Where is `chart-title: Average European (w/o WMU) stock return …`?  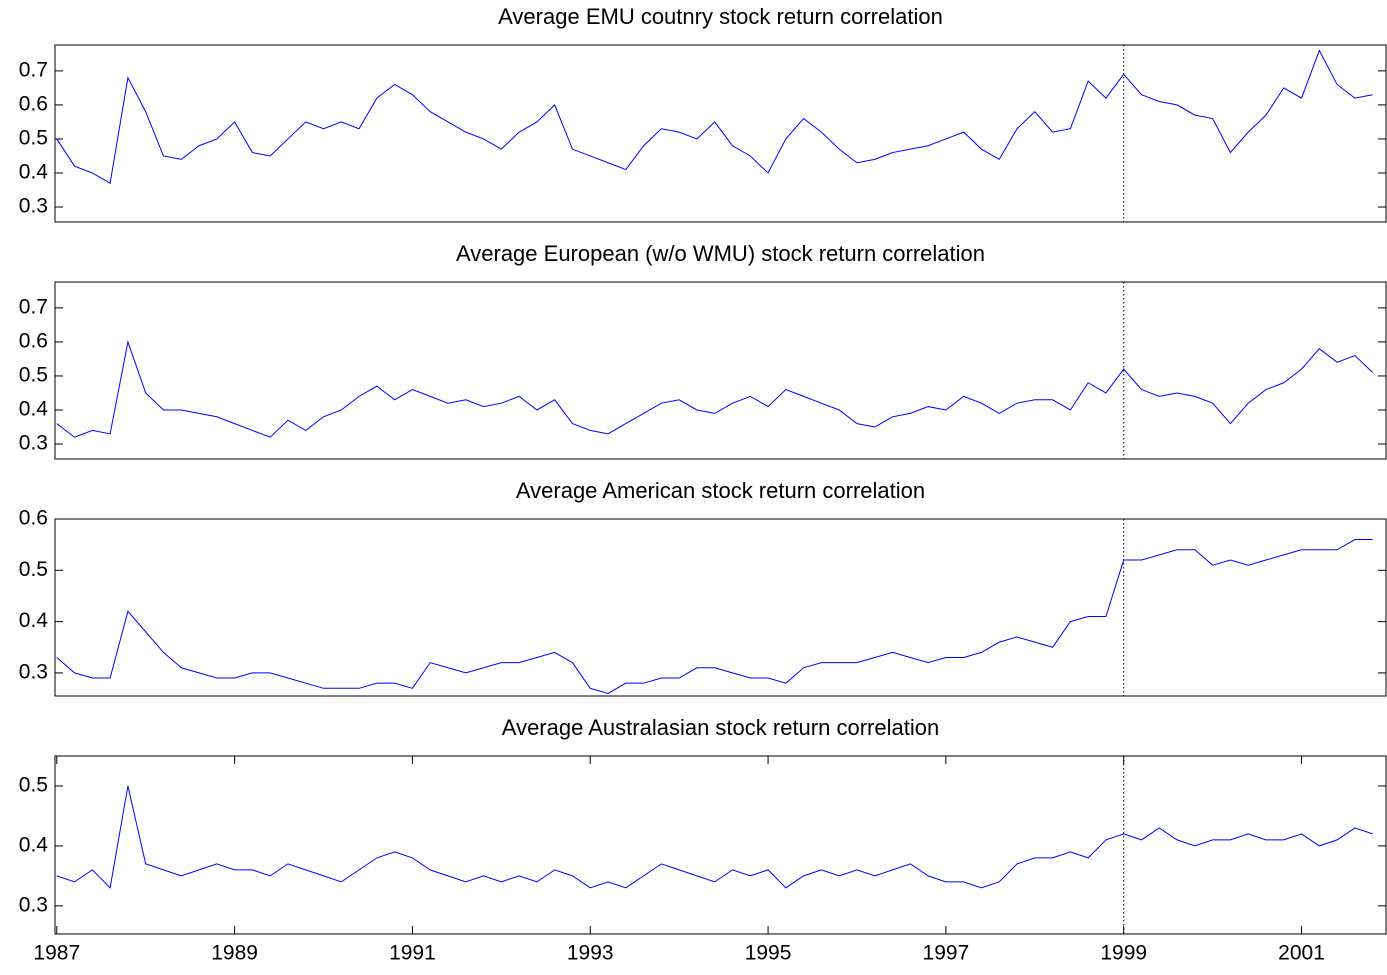 chart-title: Average European (w/o WMU) stock return … is located at coordinates (720, 253).